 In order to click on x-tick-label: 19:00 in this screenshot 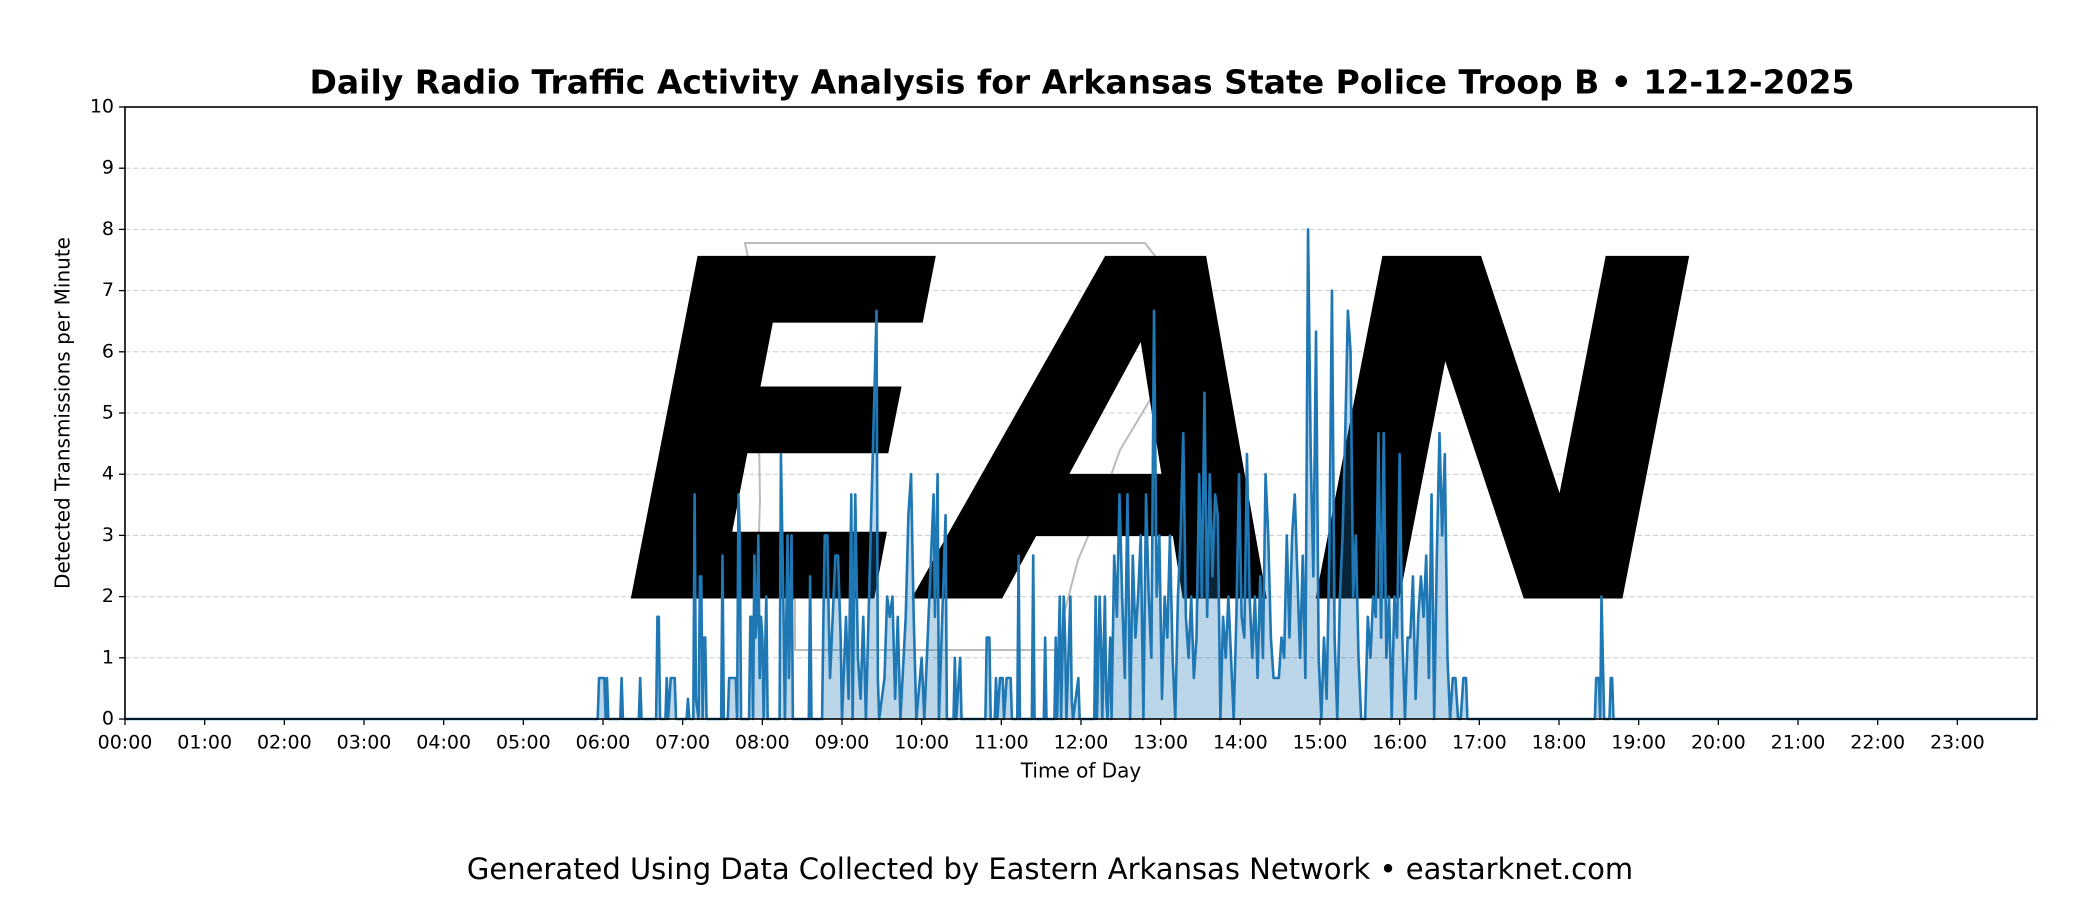, I will do `click(1638, 743)`.